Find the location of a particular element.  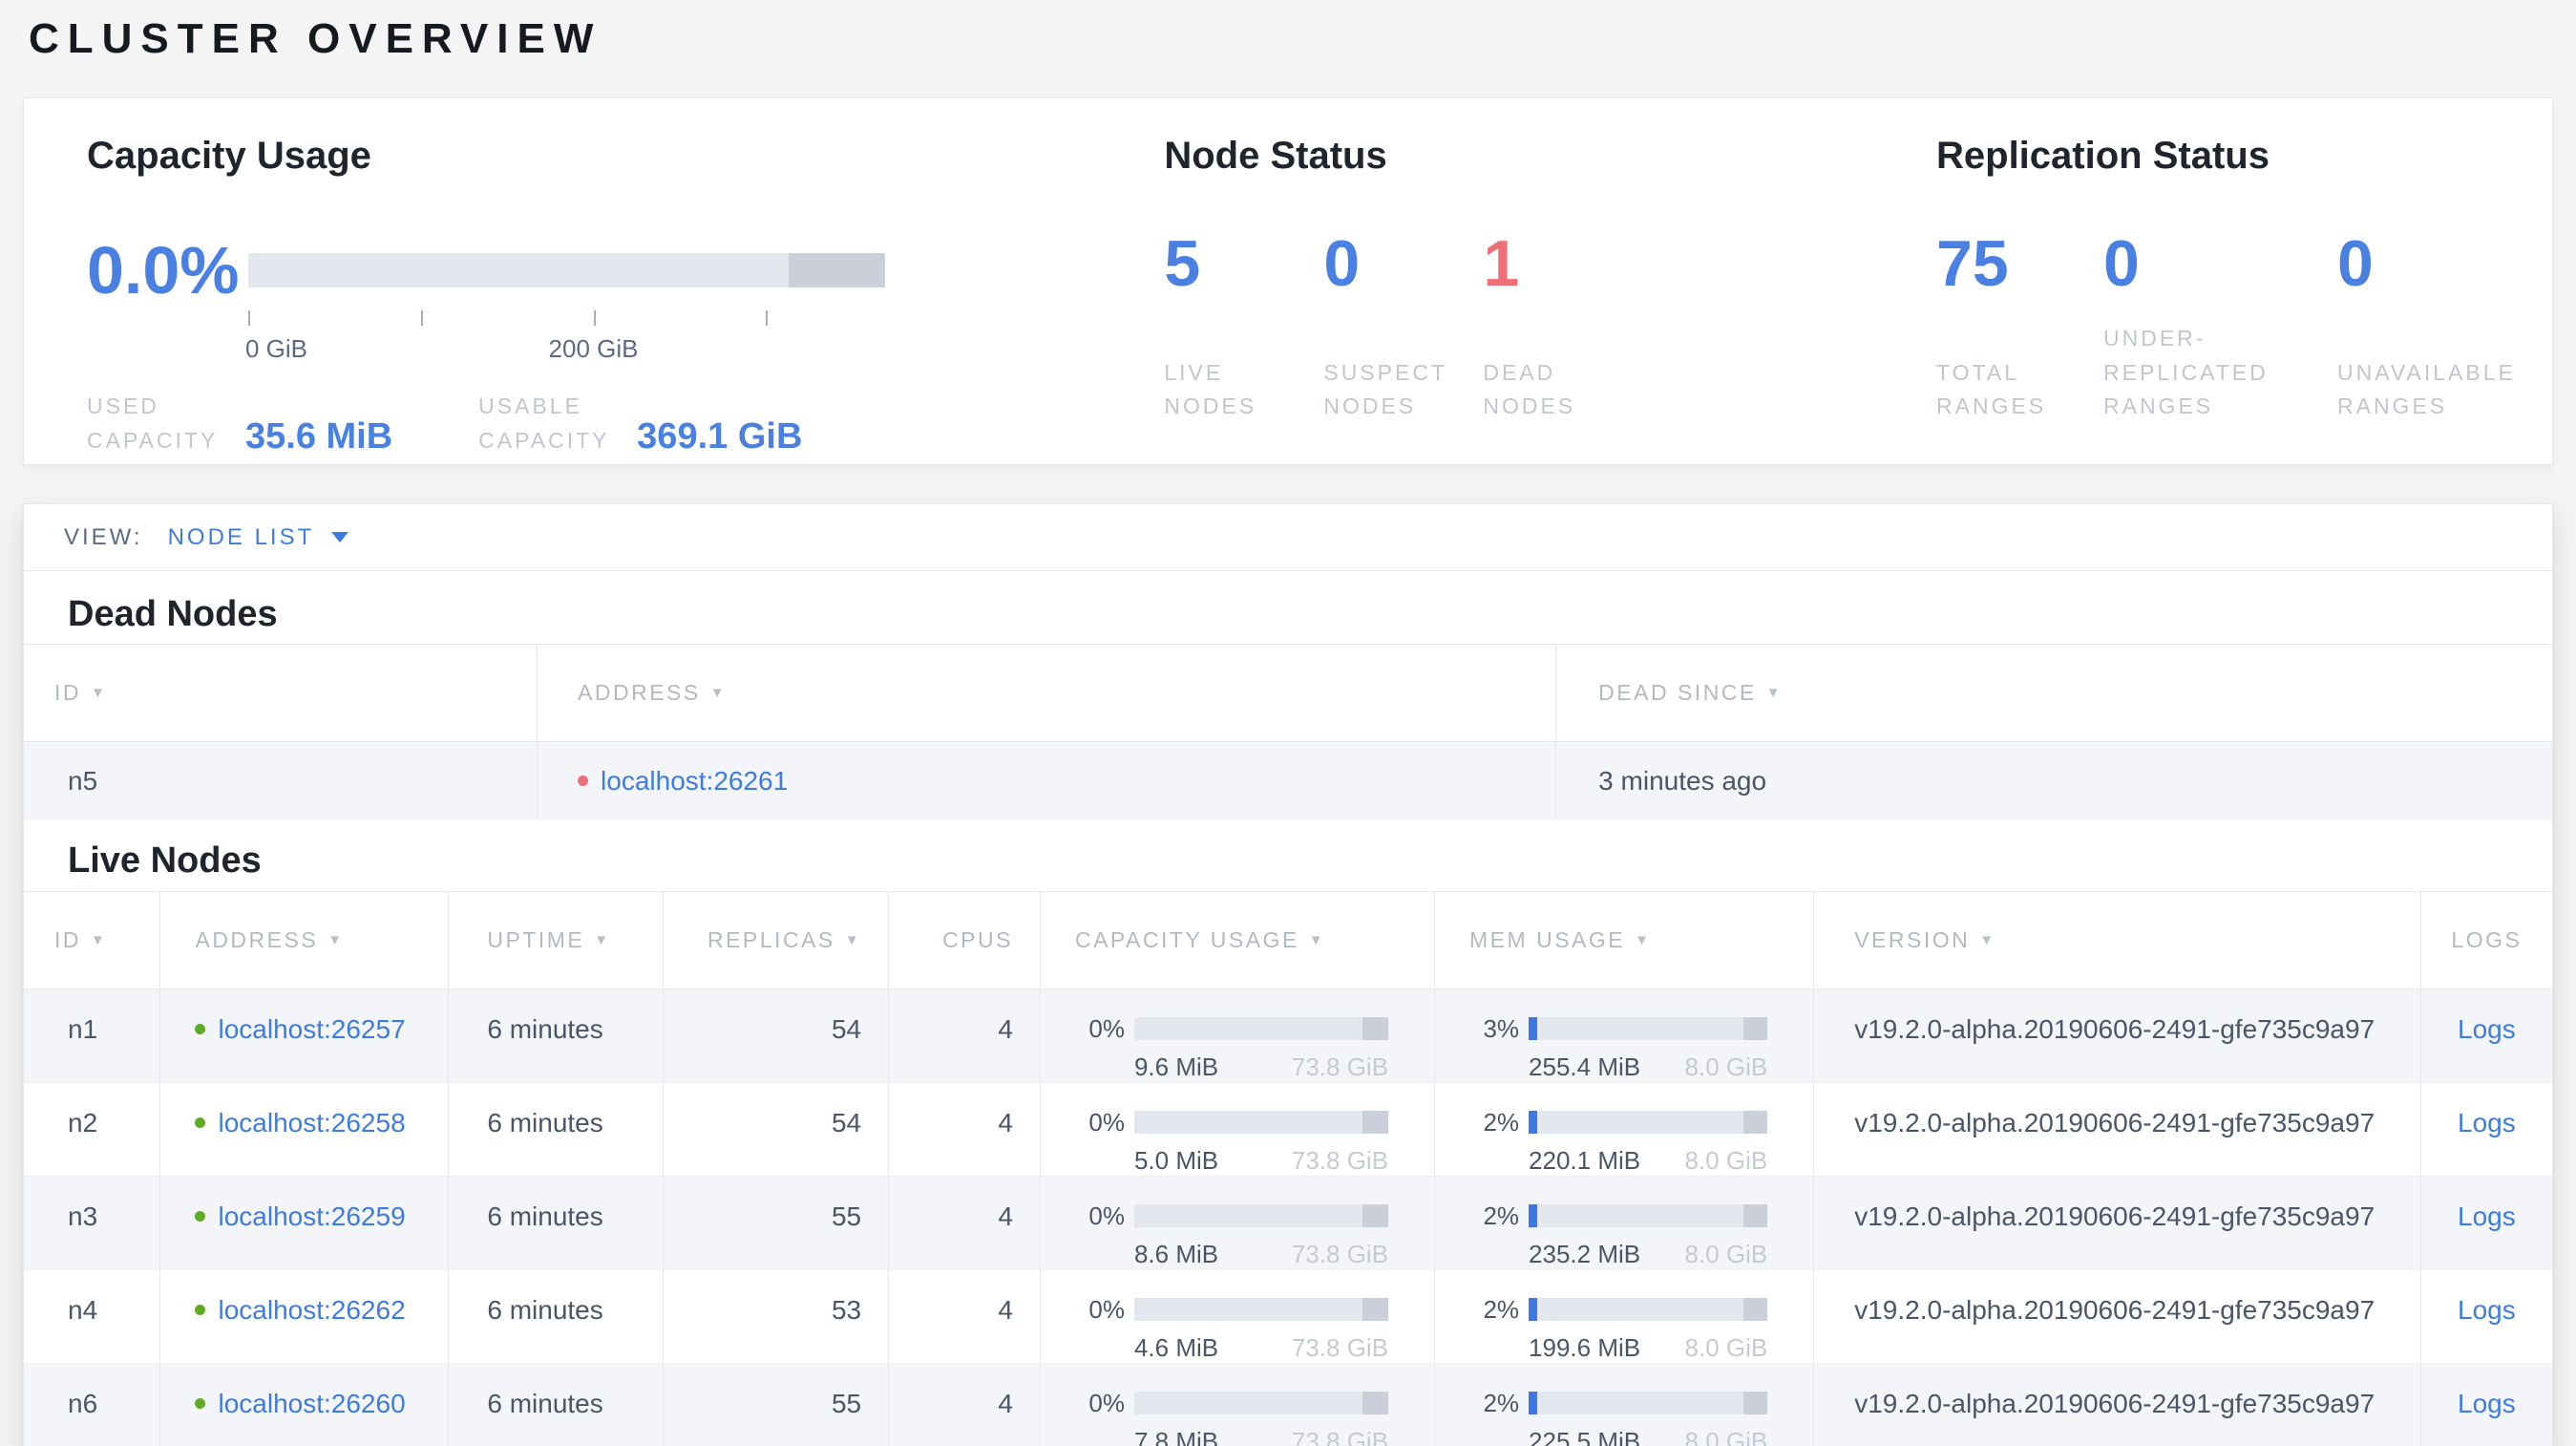

node-id: n3 is located at coordinates (92, 1222).